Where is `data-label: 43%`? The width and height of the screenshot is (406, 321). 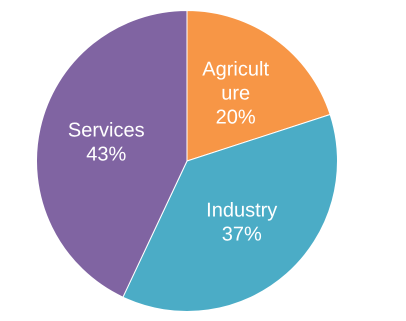 data-label: 43% is located at coordinates (106, 154).